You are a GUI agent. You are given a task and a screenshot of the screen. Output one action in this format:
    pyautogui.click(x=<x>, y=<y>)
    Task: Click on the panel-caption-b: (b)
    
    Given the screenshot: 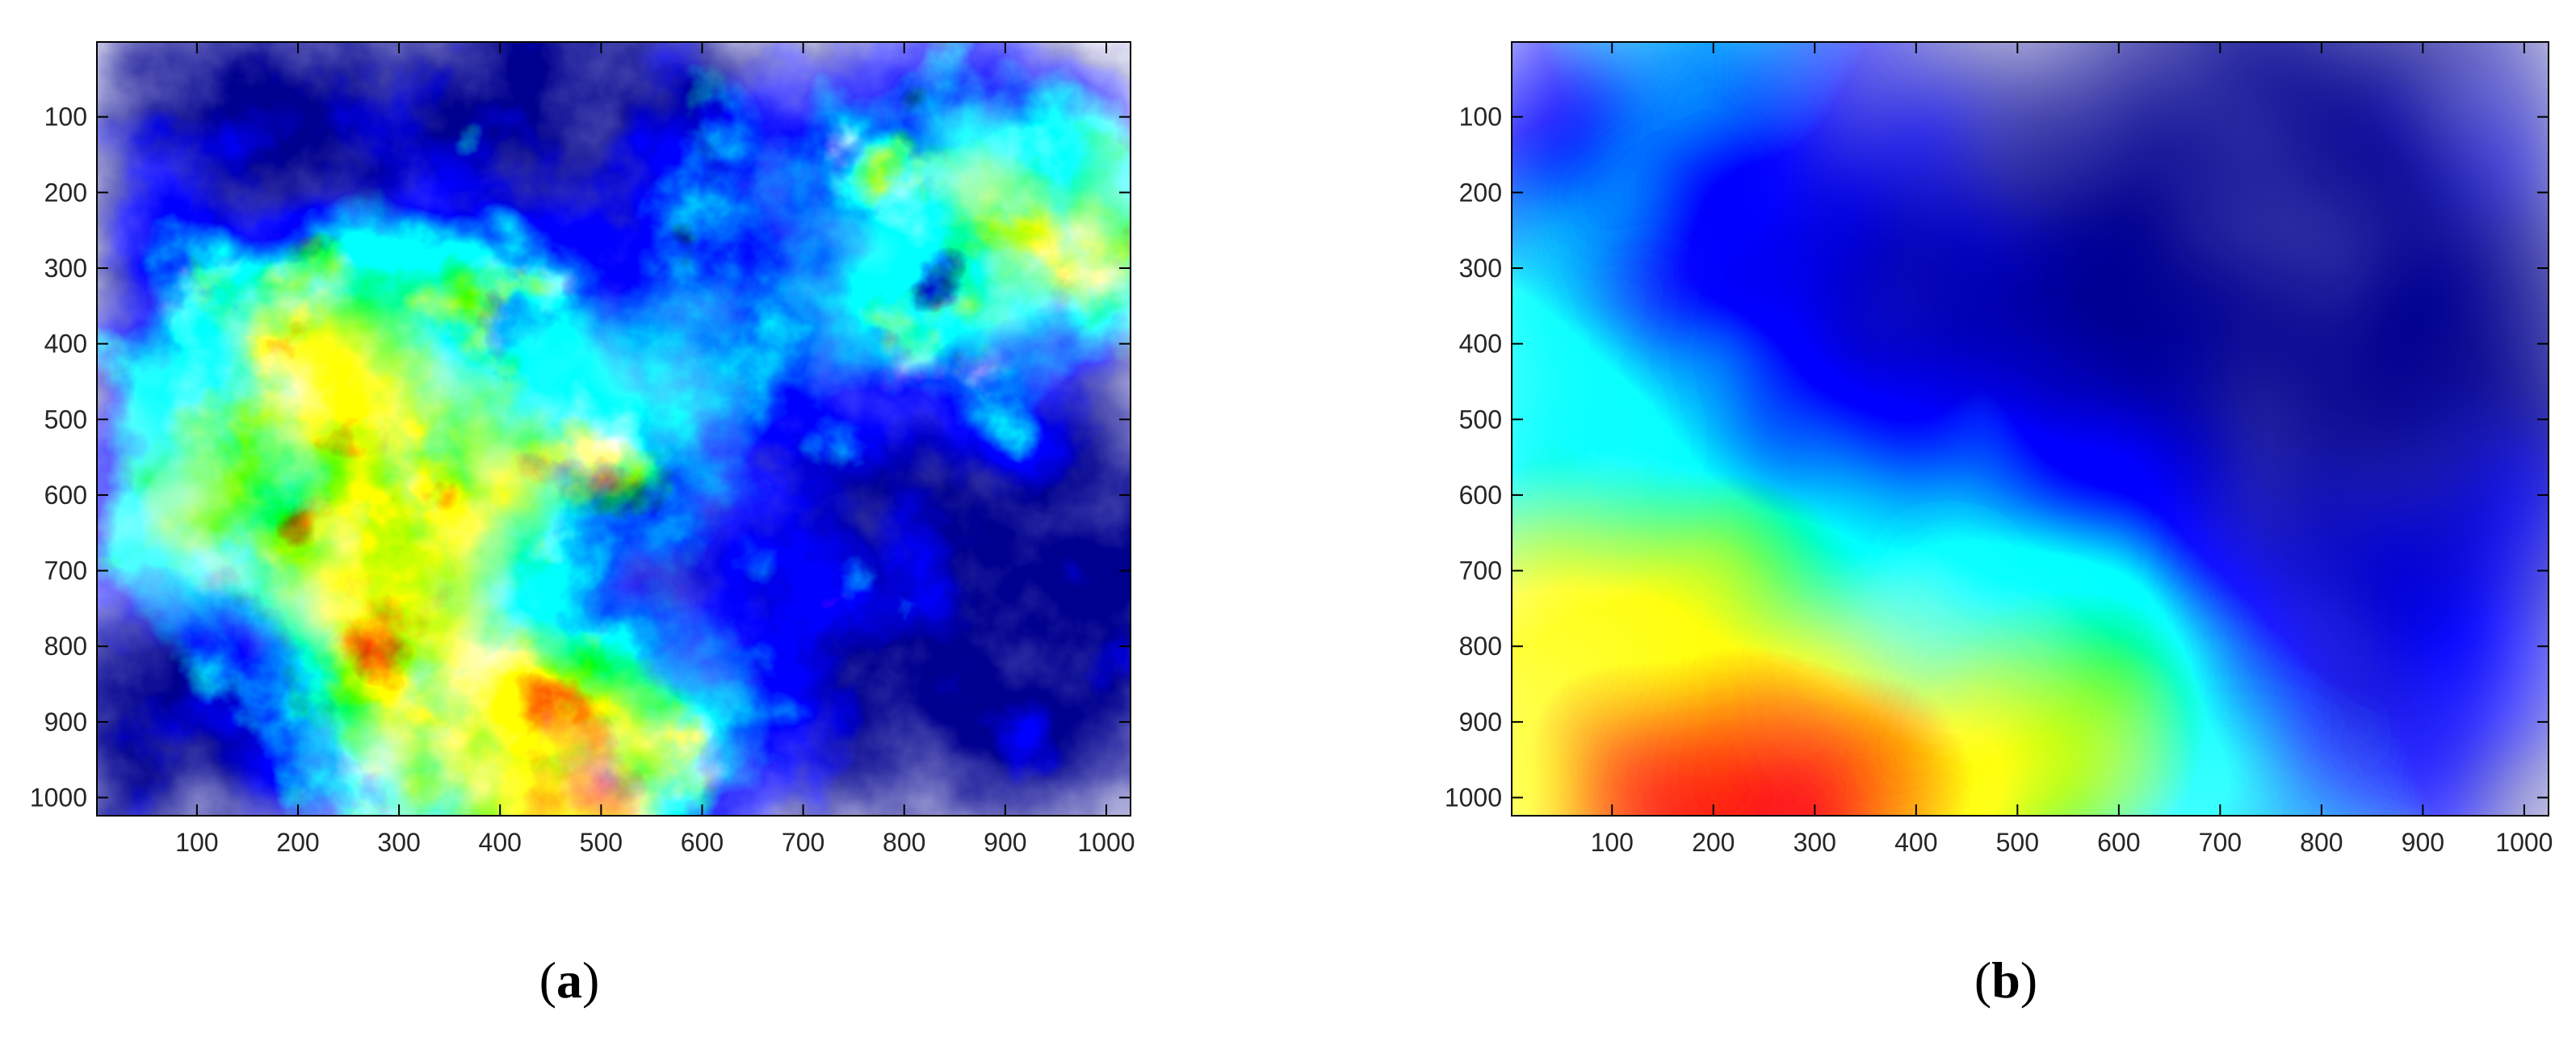 What is the action you would take?
    pyautogui.click(x=2006, y=980)
    